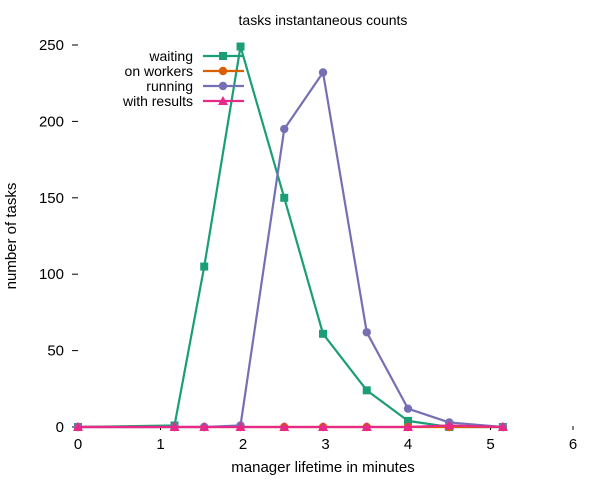 This screenshot has height=480, width=600. I want to click on x-axis-label: manager lifetime in minutes, so click(322, 467).